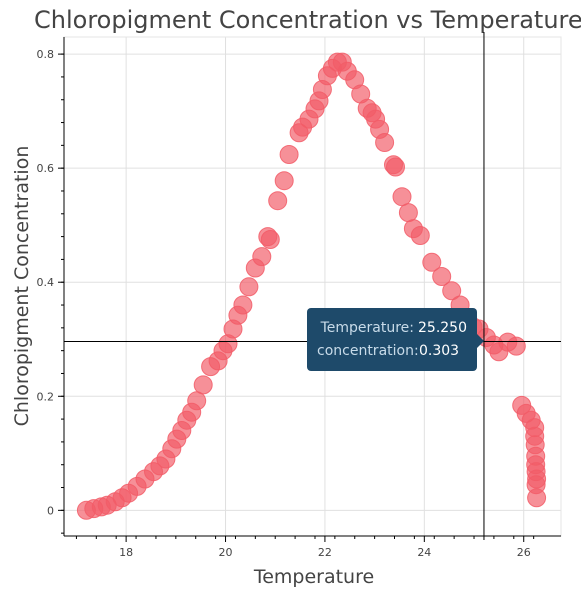  What do you see at coordinates (46, 54) in the screenshot?
I see `y-tick-label-4: 0.8` at bounding box center [46, 54].